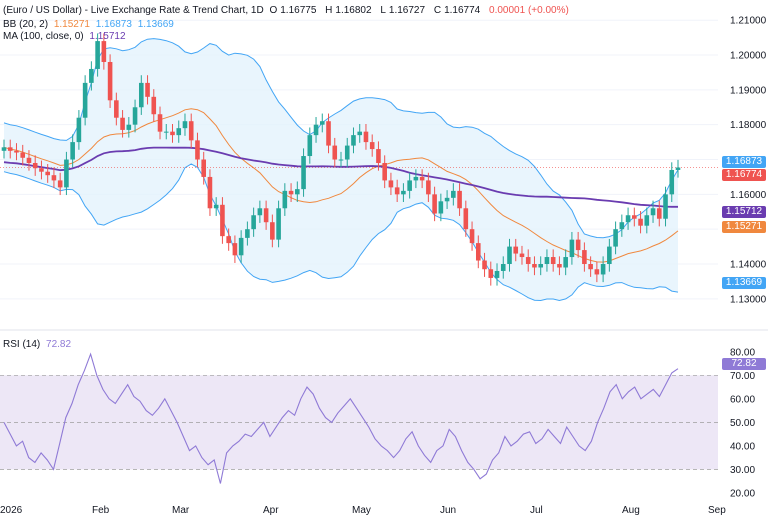  I want to click on price-tick-label: 1.19000, so click(748, 90).